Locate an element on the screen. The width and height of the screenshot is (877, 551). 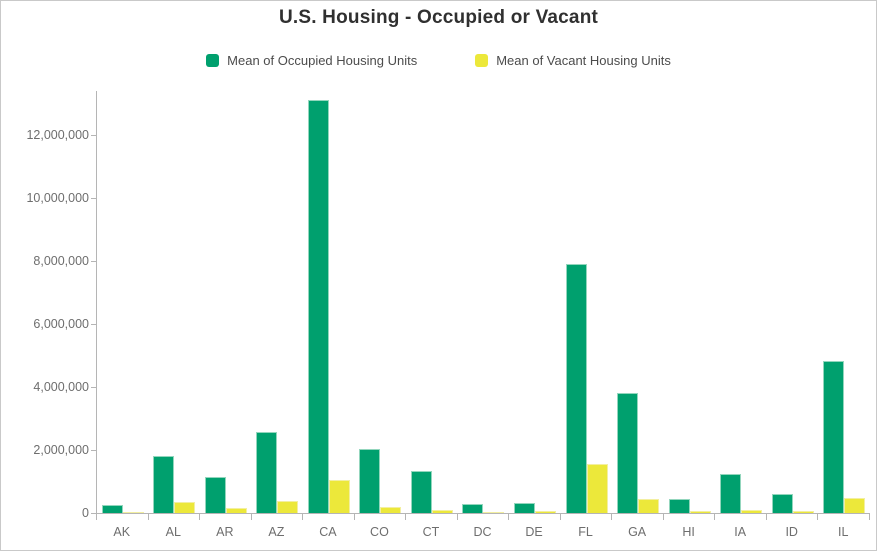
y-axis-tick-label: 0 is located at coordinates (85, 513).